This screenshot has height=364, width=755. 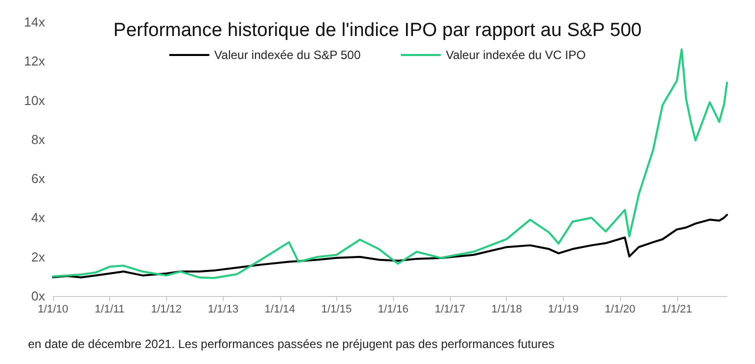 What do you see at coordinates (516, 55) in the screenshot?
I see `legend-label: Valeur indexée du VC IPO` at bounding box center [516, 55].